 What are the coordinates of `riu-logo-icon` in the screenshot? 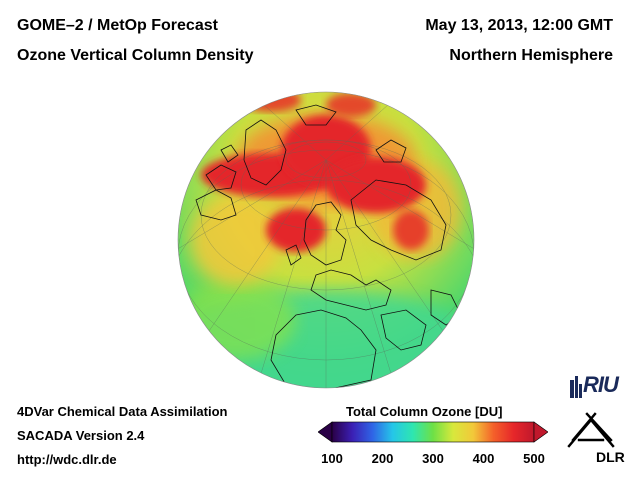 It's located at (576, 387).